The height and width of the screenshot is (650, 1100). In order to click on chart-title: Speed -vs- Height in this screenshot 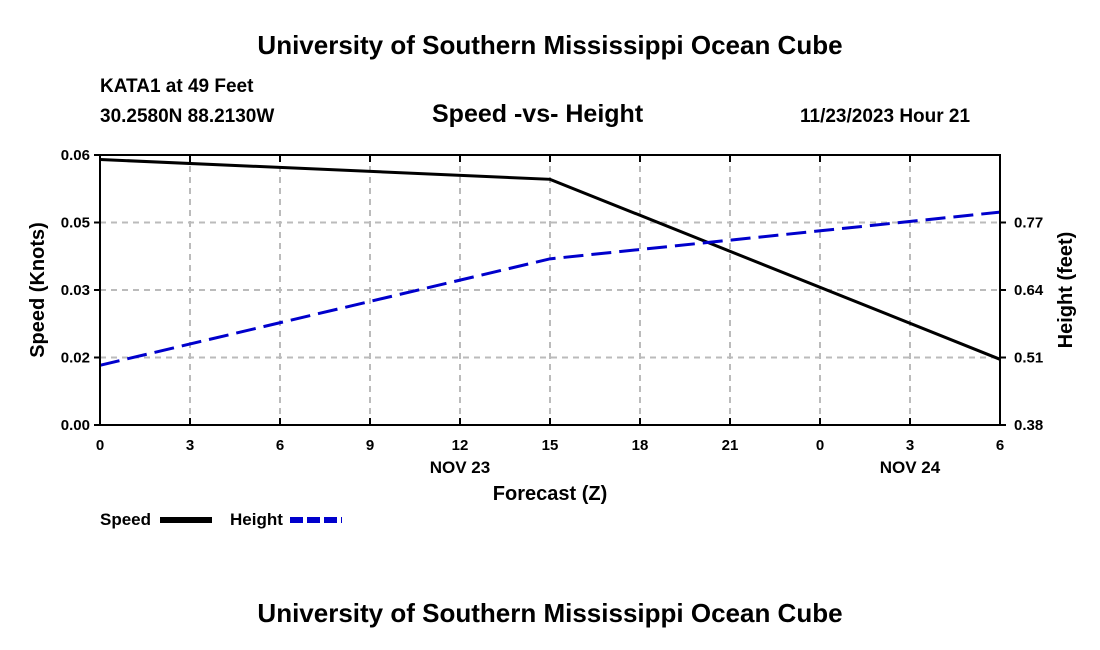, I will do `click(538, 114)`.